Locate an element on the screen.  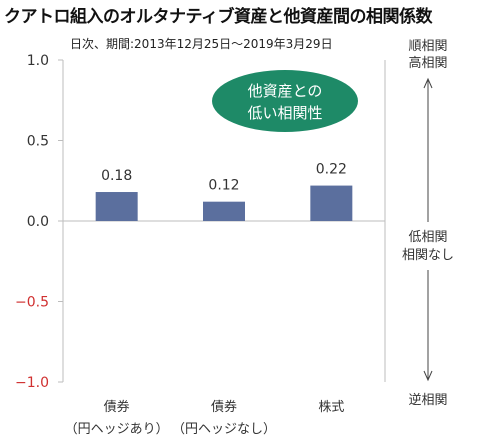
arrow-down-icon is located at coordinates (428, 376).